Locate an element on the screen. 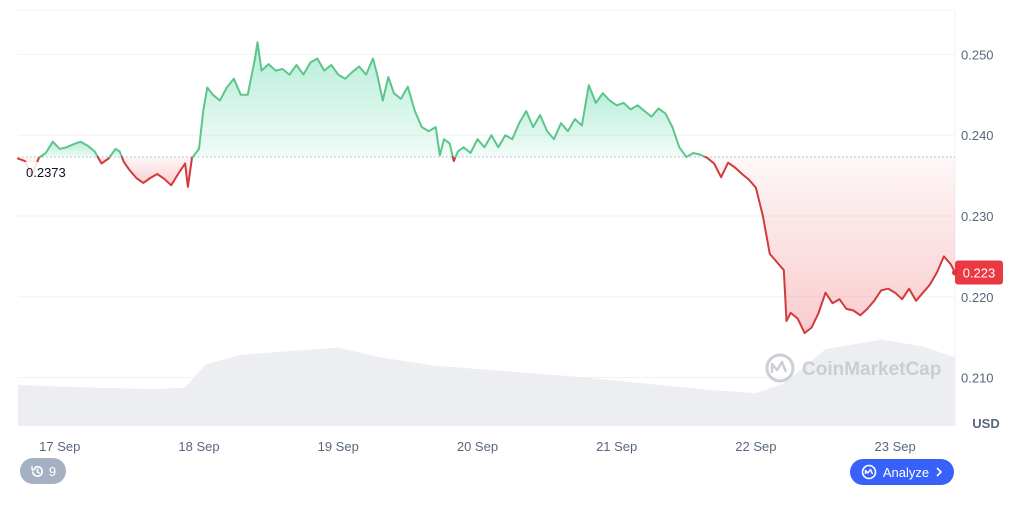 This screenshot has width=1024, height=507. reference-label: 0.2373 is located at coordinates (46, 172).